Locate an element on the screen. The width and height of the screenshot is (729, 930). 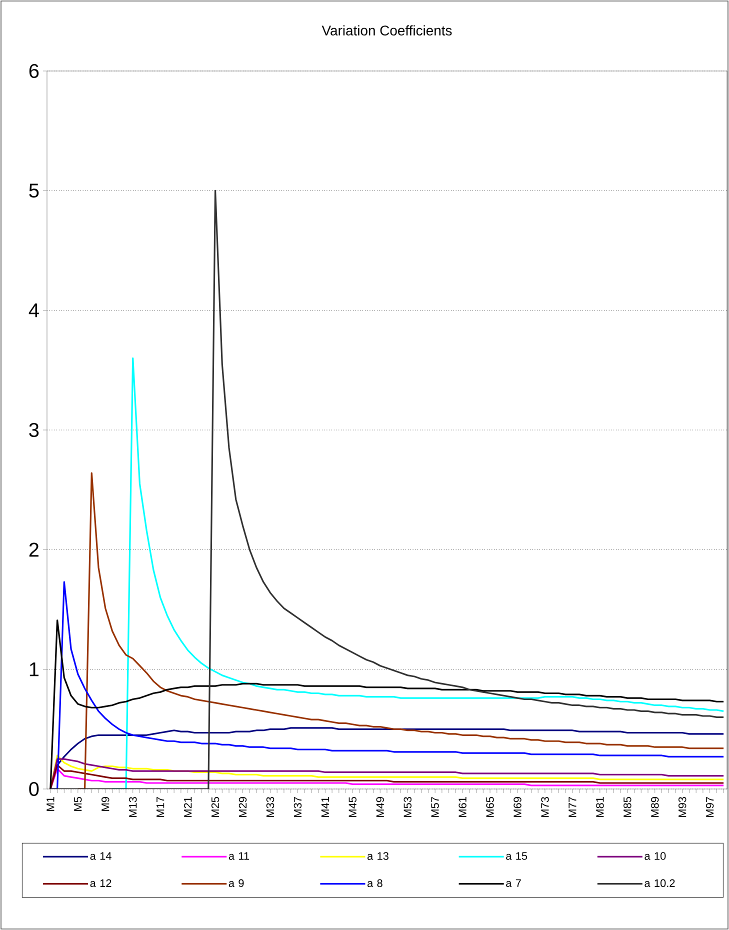
y-tick-label: 5 is located at coordinates (34, 191).